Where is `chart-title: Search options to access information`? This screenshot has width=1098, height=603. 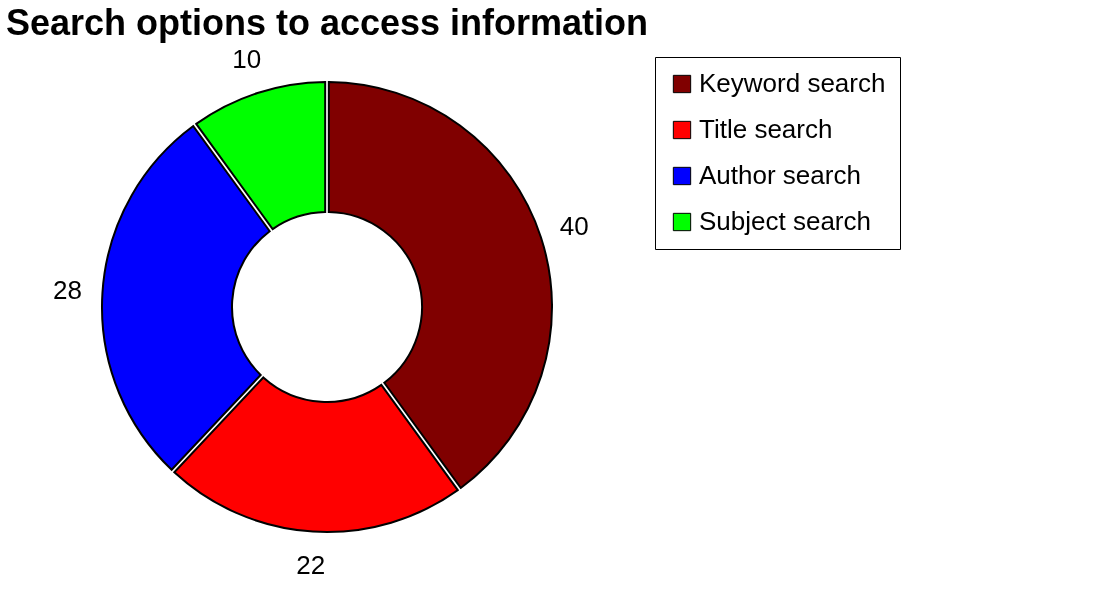
chart-title: Search options to access information is located at coordinates (327, 22).